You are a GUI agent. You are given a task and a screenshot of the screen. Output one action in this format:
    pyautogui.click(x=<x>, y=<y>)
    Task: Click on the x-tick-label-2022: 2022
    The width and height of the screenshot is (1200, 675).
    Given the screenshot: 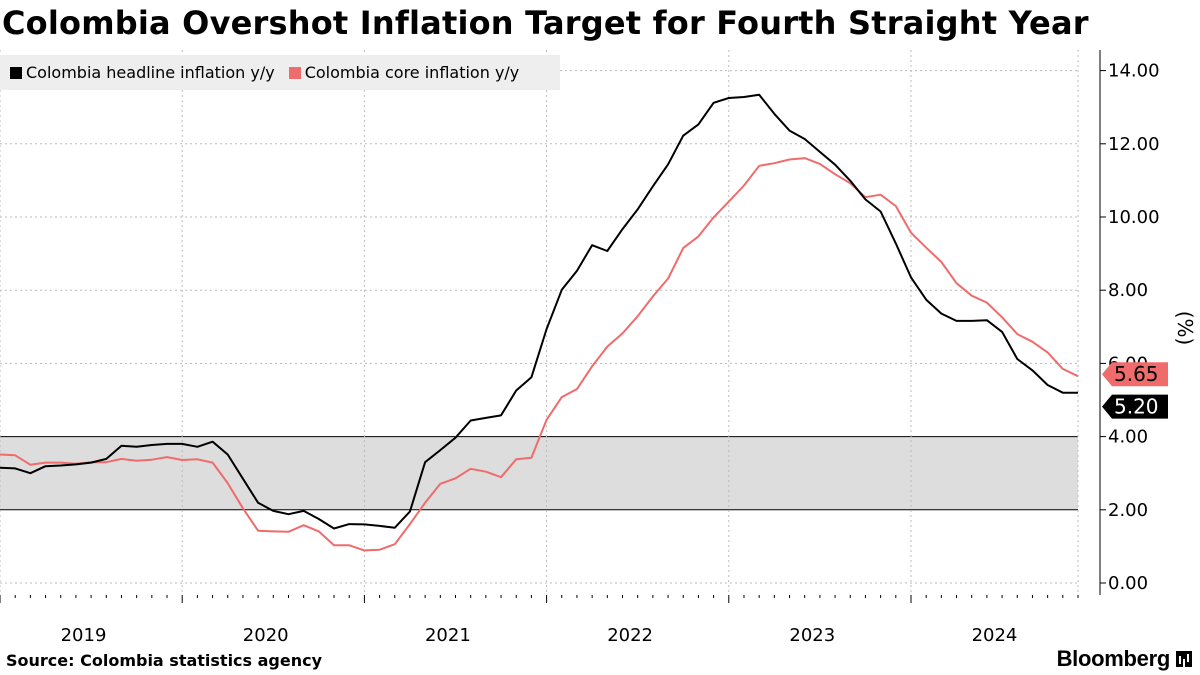 What is the action you would take?
    pyautogui.click(x=630, y=635)
    